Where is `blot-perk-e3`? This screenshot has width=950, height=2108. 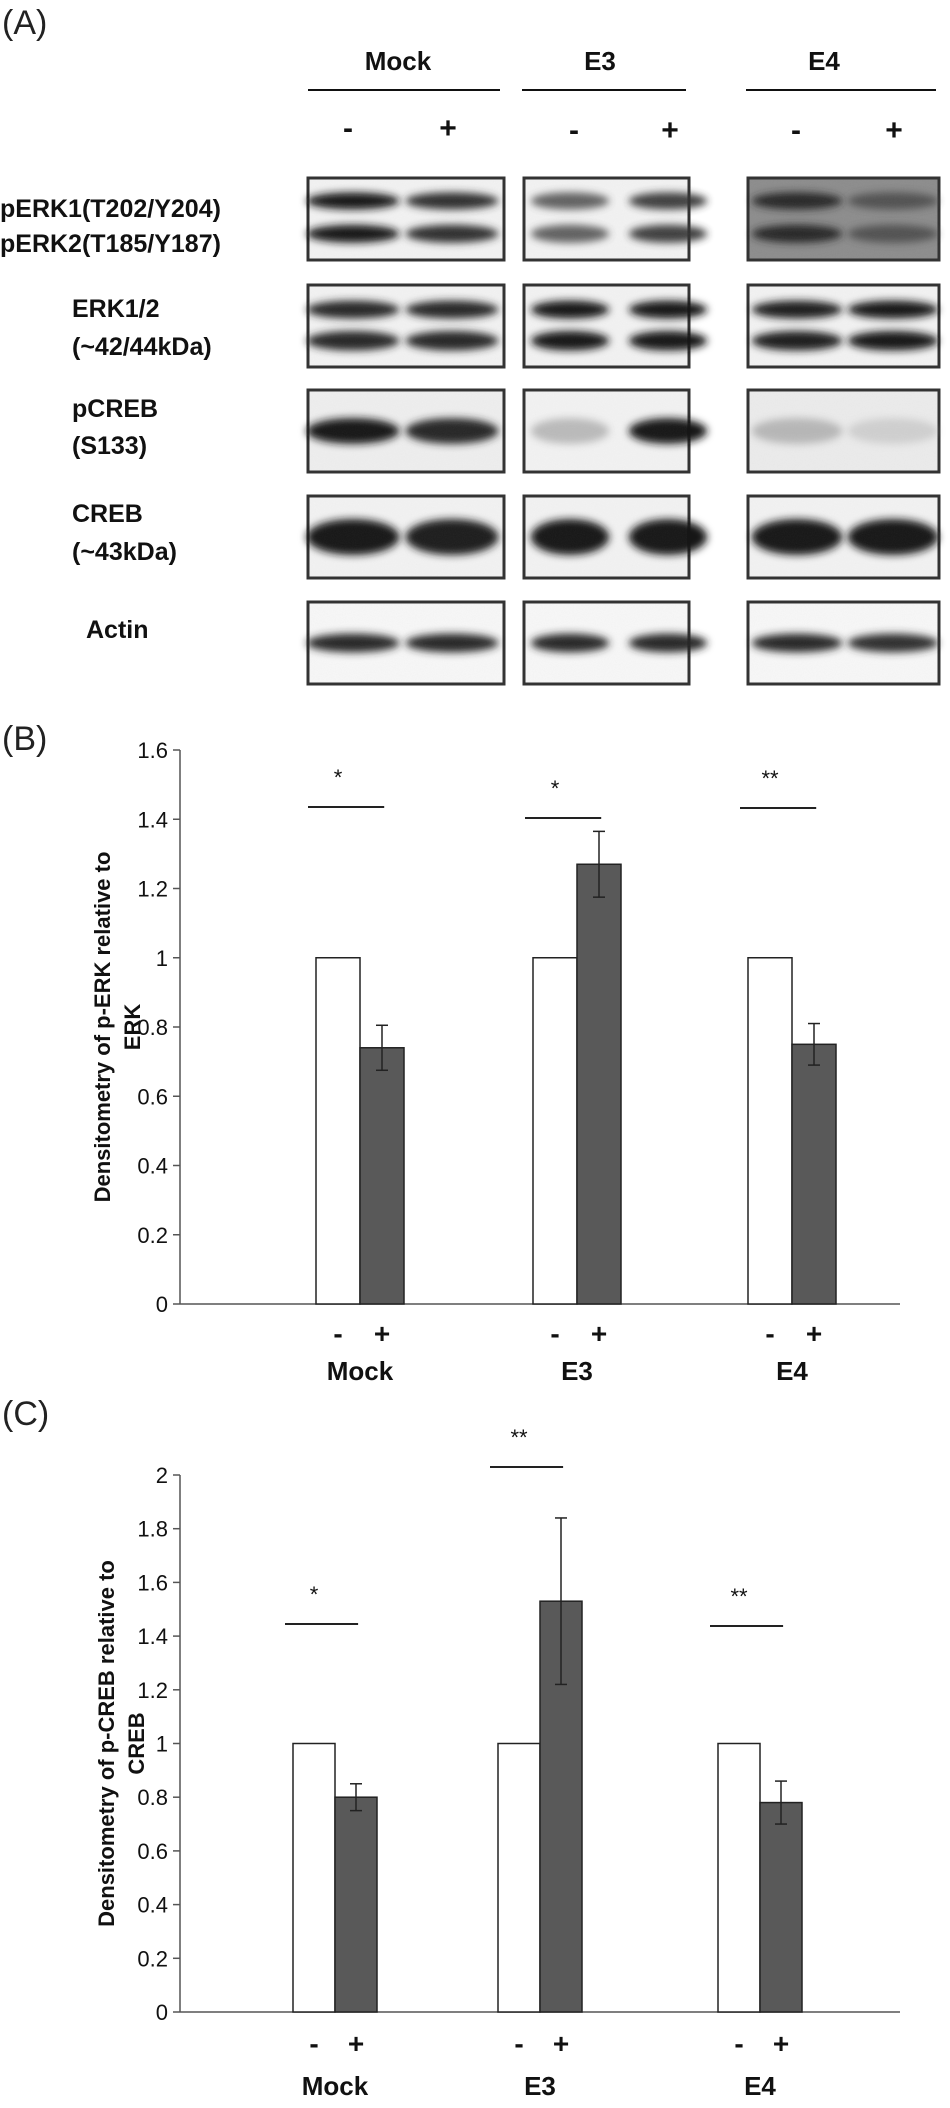 blot-perk-e3 is located at coordinates (615, 219).